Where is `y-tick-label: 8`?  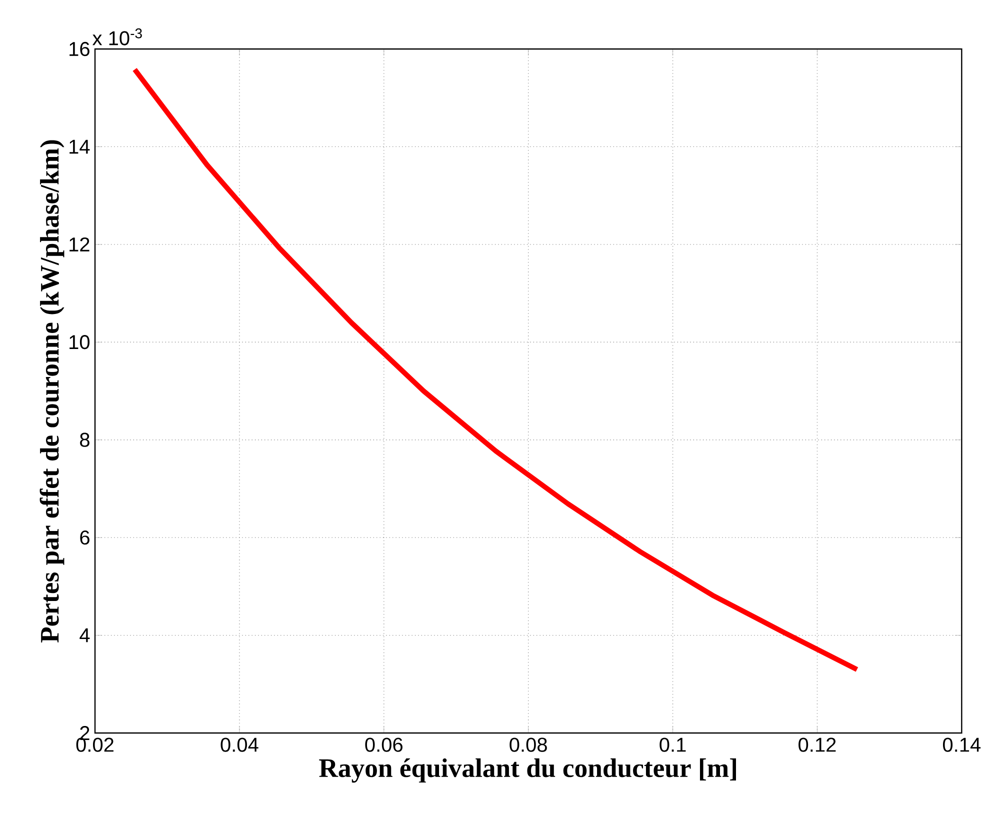 y-tick-label: 8 is located at coordinates (85, 439).